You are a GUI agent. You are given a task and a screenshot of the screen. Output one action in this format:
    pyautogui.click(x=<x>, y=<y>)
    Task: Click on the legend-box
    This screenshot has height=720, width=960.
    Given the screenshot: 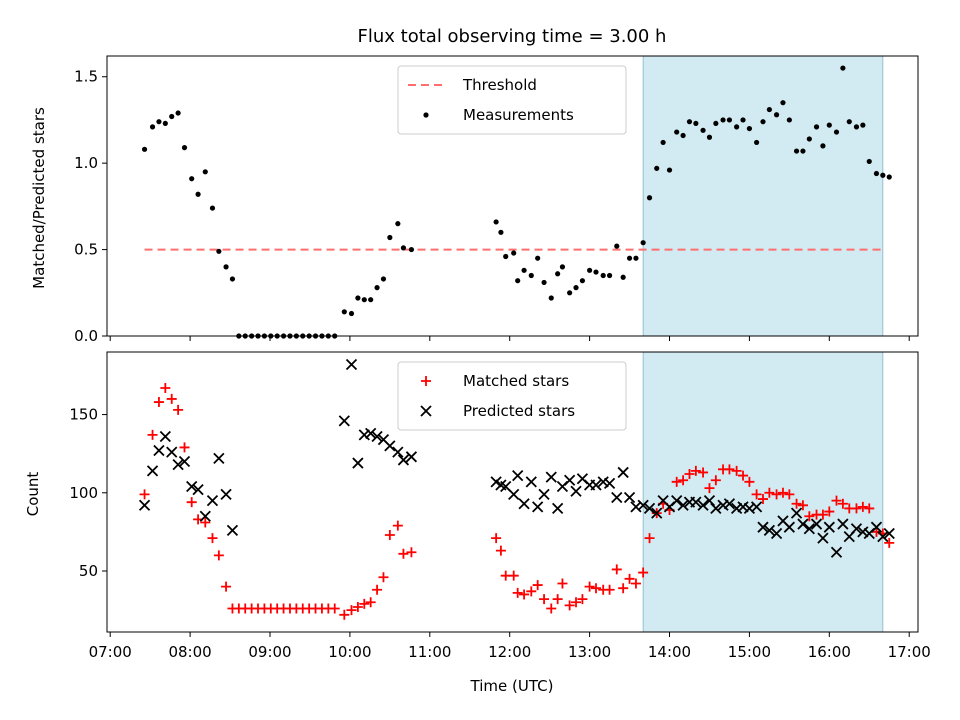 What is the action you would take?
    pyautogui.click(x=512, y=100)
    